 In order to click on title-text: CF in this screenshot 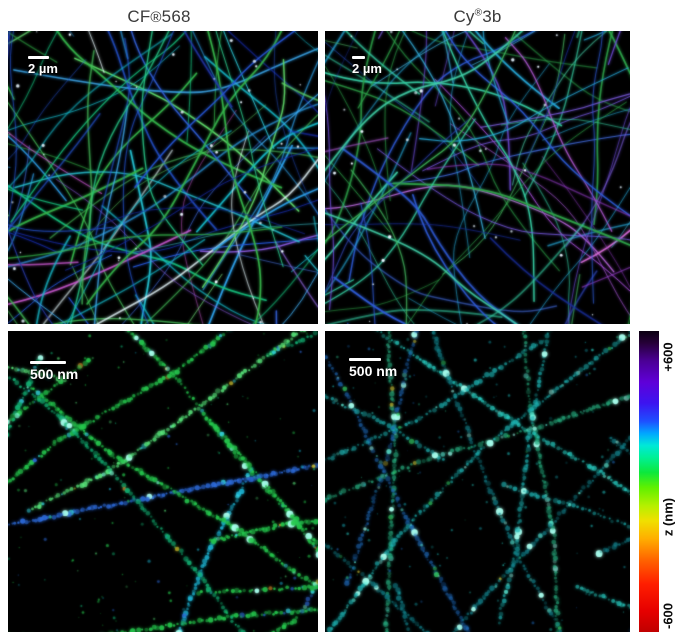, I will do `click(139, 16)`.